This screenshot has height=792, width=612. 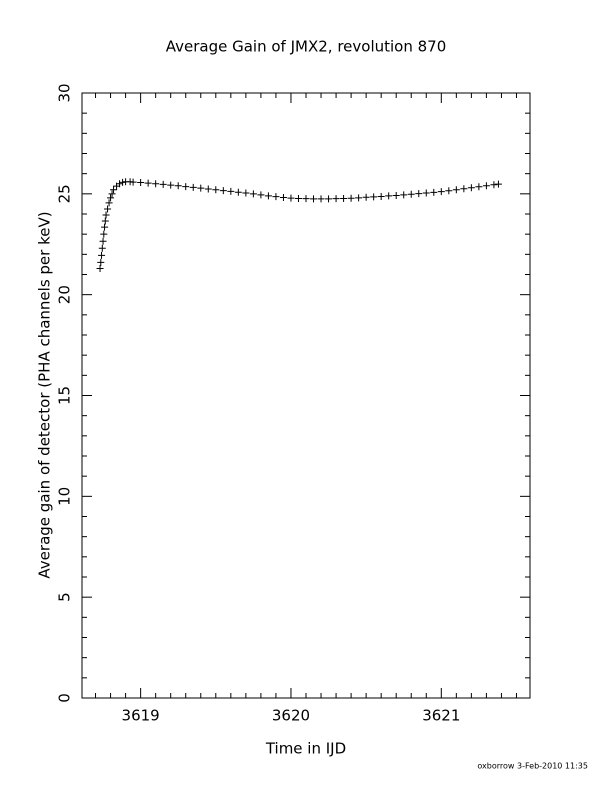 What do you see at coordinates (532, 766) in the screenshot?
I see `footer: oxborrow 3-Feb-2010 11:35` at bounding box center [532, 766].